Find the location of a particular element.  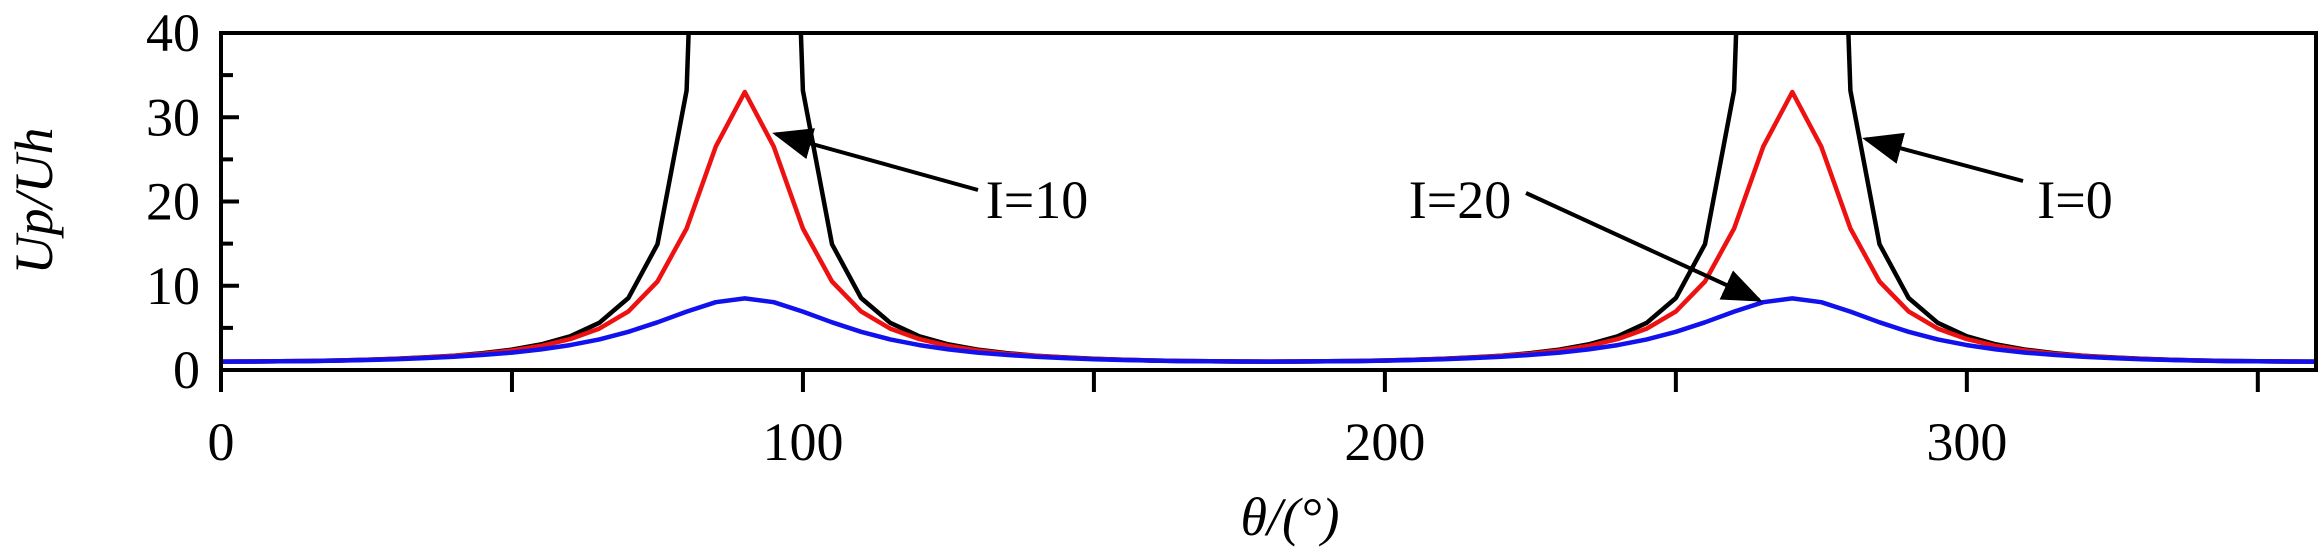

y-tick-label: 30 is located at coordinates (173, 117).